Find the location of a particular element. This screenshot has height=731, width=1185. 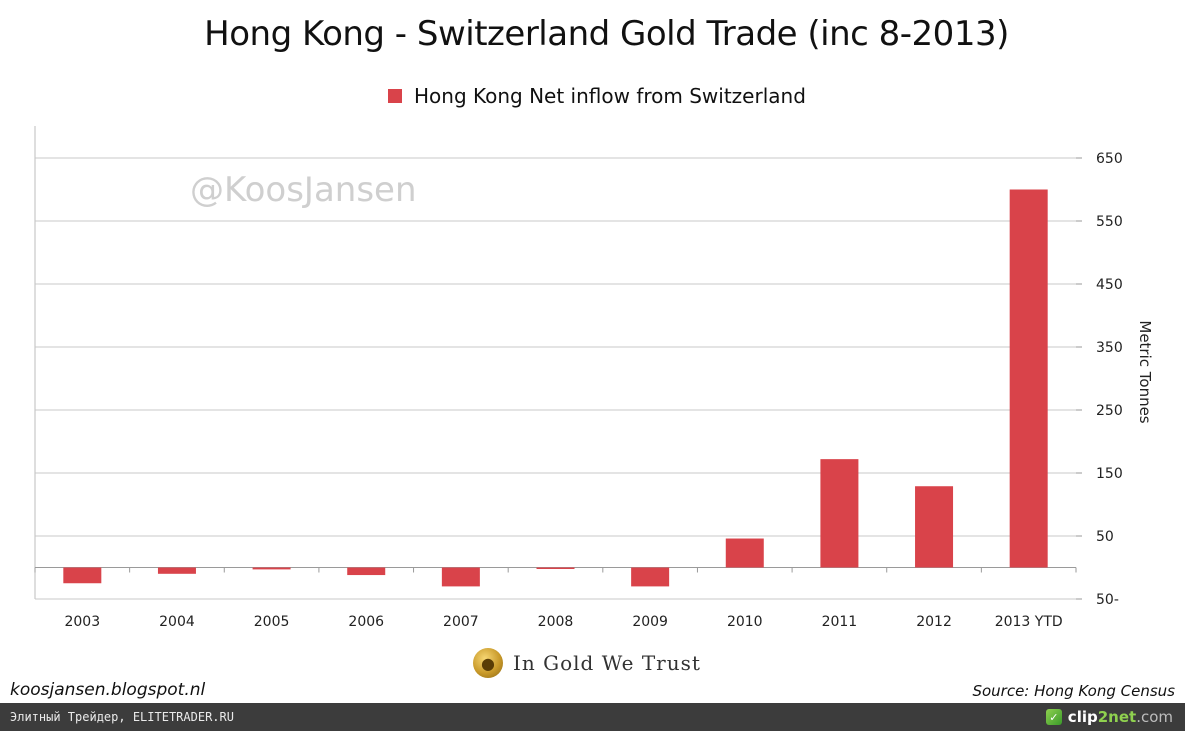

legend: Hong Kong Net inflow from Switzerland is located at coordinates (597, 96).